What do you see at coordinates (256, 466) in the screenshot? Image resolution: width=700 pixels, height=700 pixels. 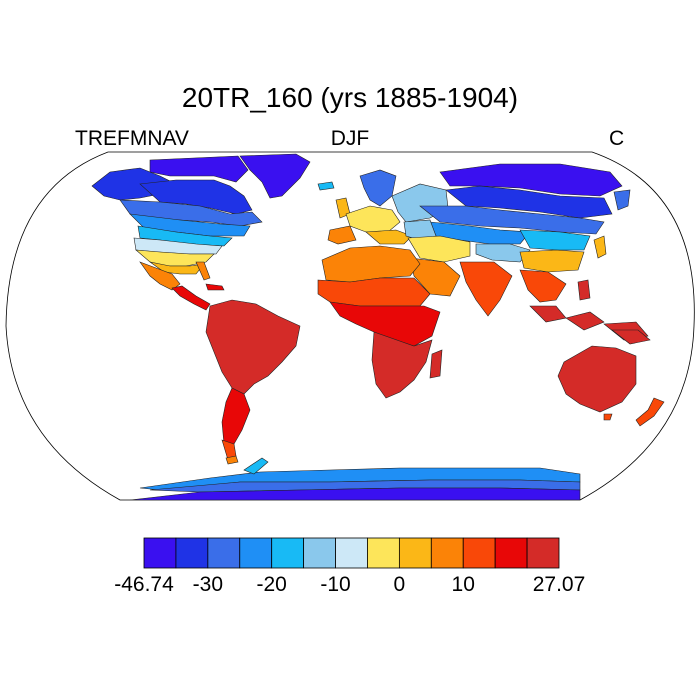 I see `antarctic-peninsula` at bounding box center [256, 466].